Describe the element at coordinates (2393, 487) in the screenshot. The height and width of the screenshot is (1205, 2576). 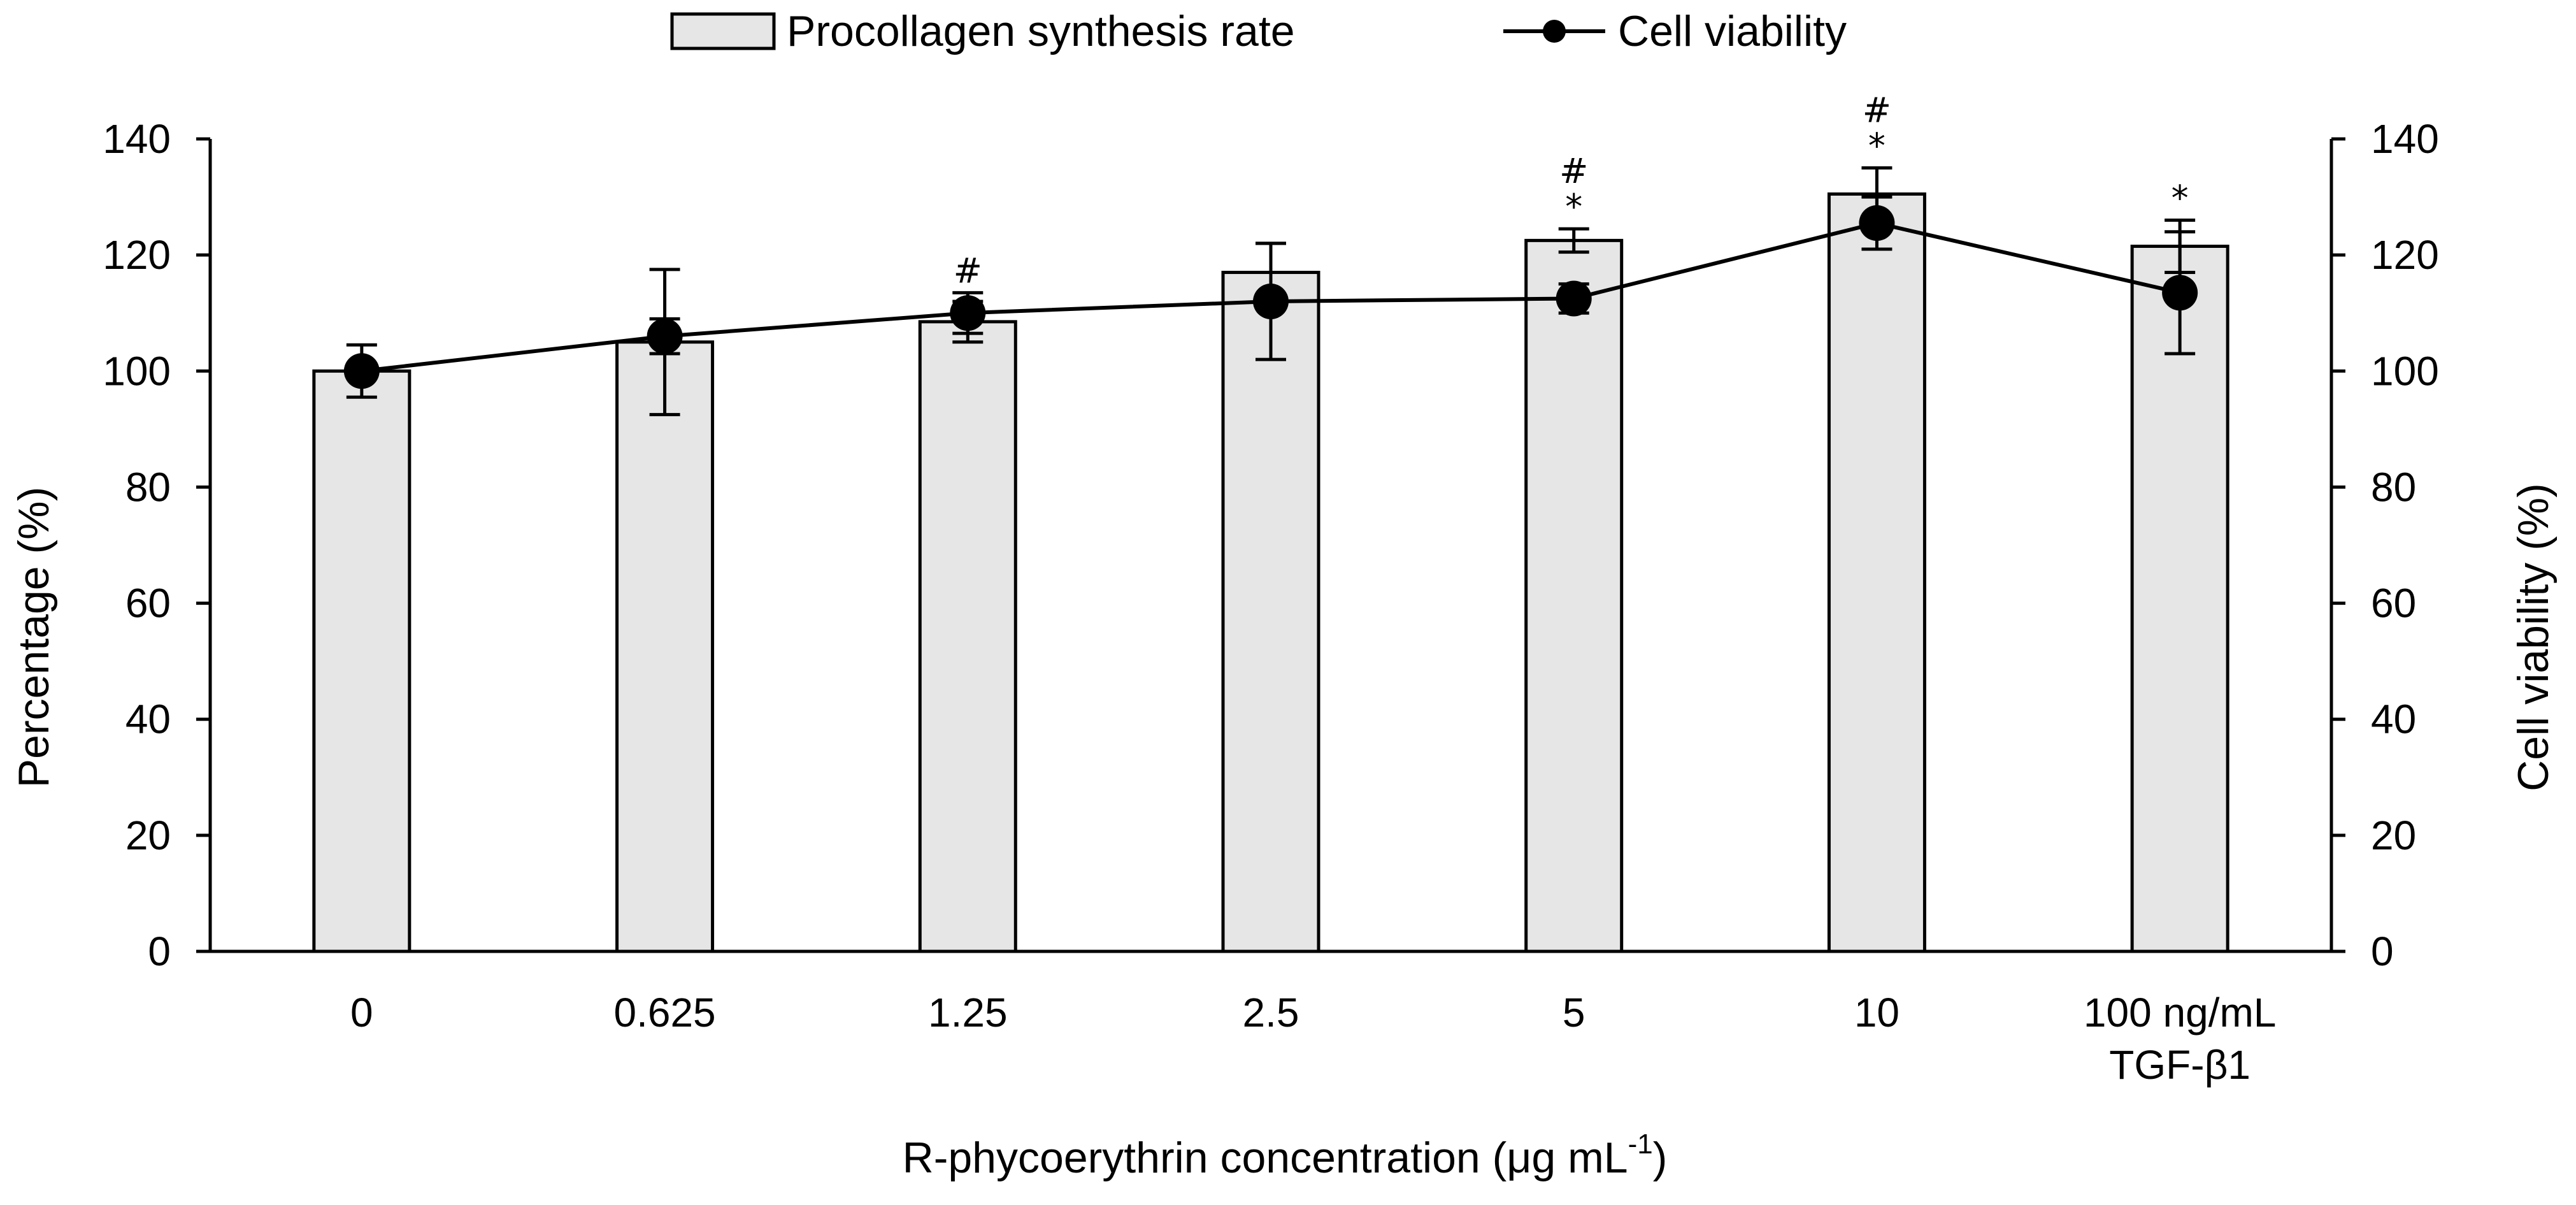
I see `y2-tick-label: 80` at that location.